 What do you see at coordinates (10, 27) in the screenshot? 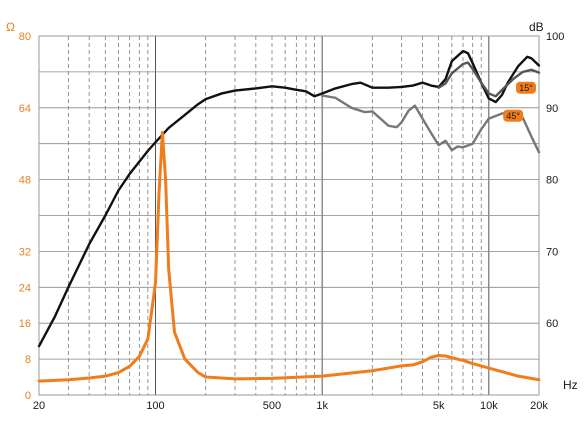
I see `left-axis-unit: Ω` at bounding box center [10, 27].